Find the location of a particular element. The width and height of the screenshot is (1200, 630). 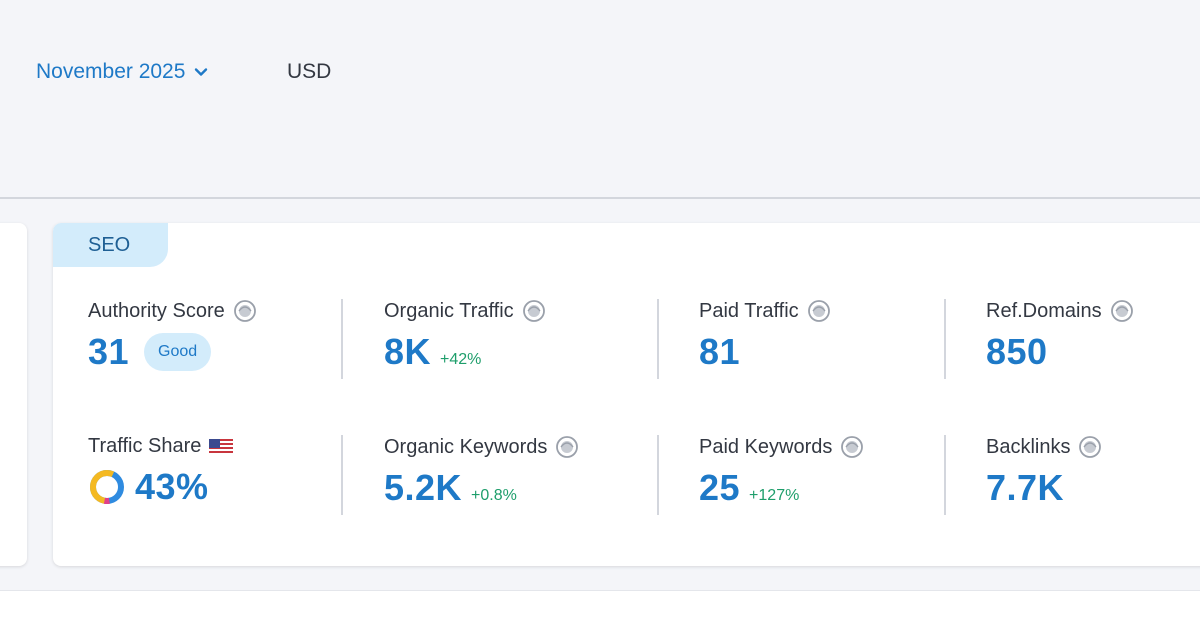

organic-traffic-delta: +42% is located at coordinates (461, 359).